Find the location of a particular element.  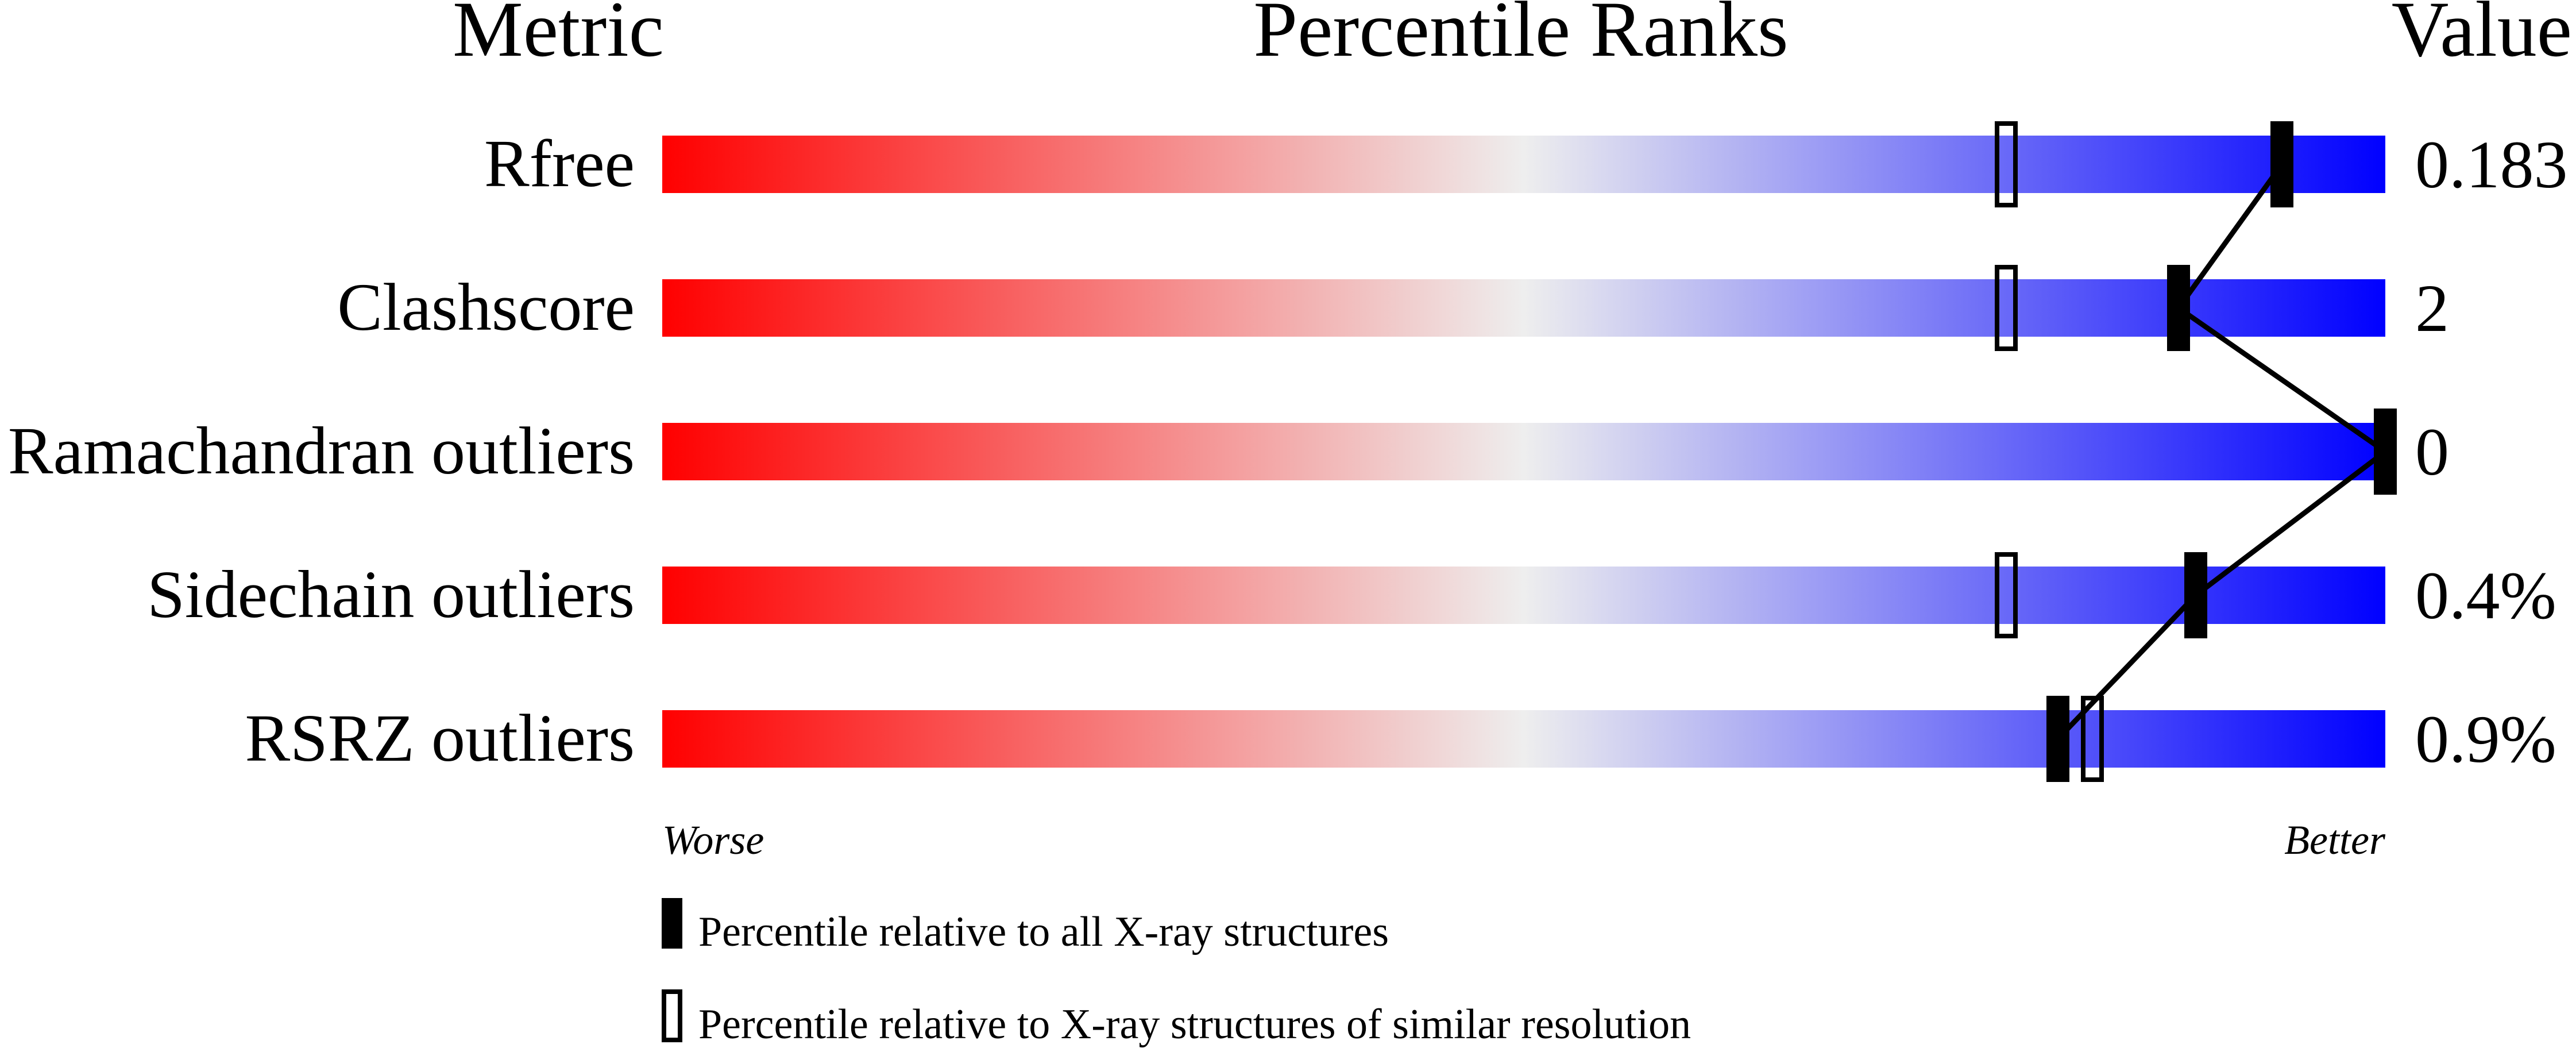

header-value: Value is located at coordinates (2482, 36).